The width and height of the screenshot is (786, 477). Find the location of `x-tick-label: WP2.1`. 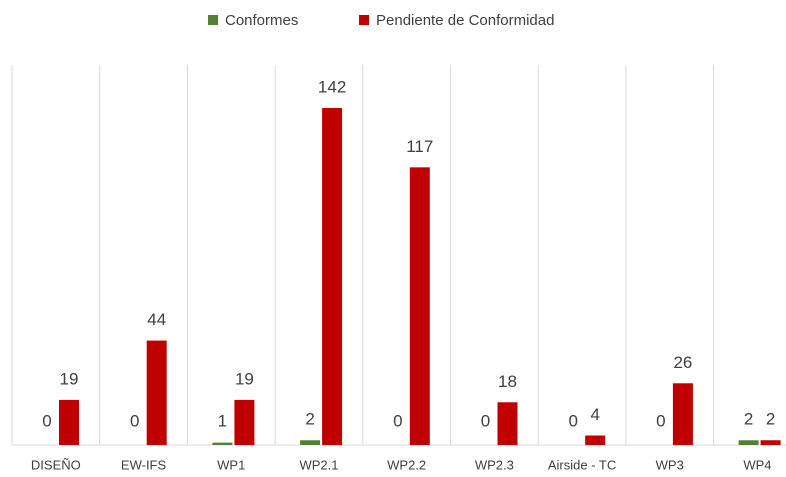

x-tick-label: WP2.1 is located at coordinates (318, 464).